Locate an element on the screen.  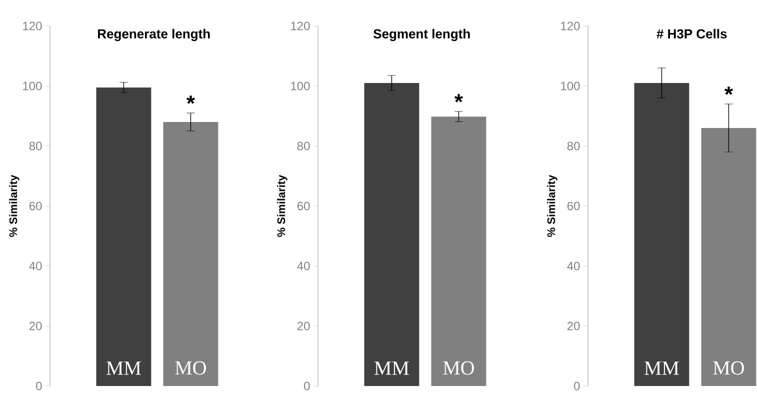
chart-title: Regenerate length is located at coordinates (154, 35).